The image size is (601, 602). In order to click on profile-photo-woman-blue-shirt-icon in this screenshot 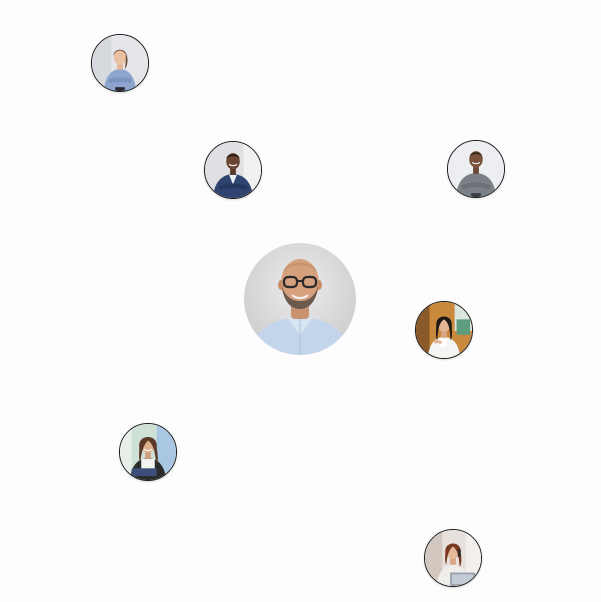, I will do `click(120, 63)`.